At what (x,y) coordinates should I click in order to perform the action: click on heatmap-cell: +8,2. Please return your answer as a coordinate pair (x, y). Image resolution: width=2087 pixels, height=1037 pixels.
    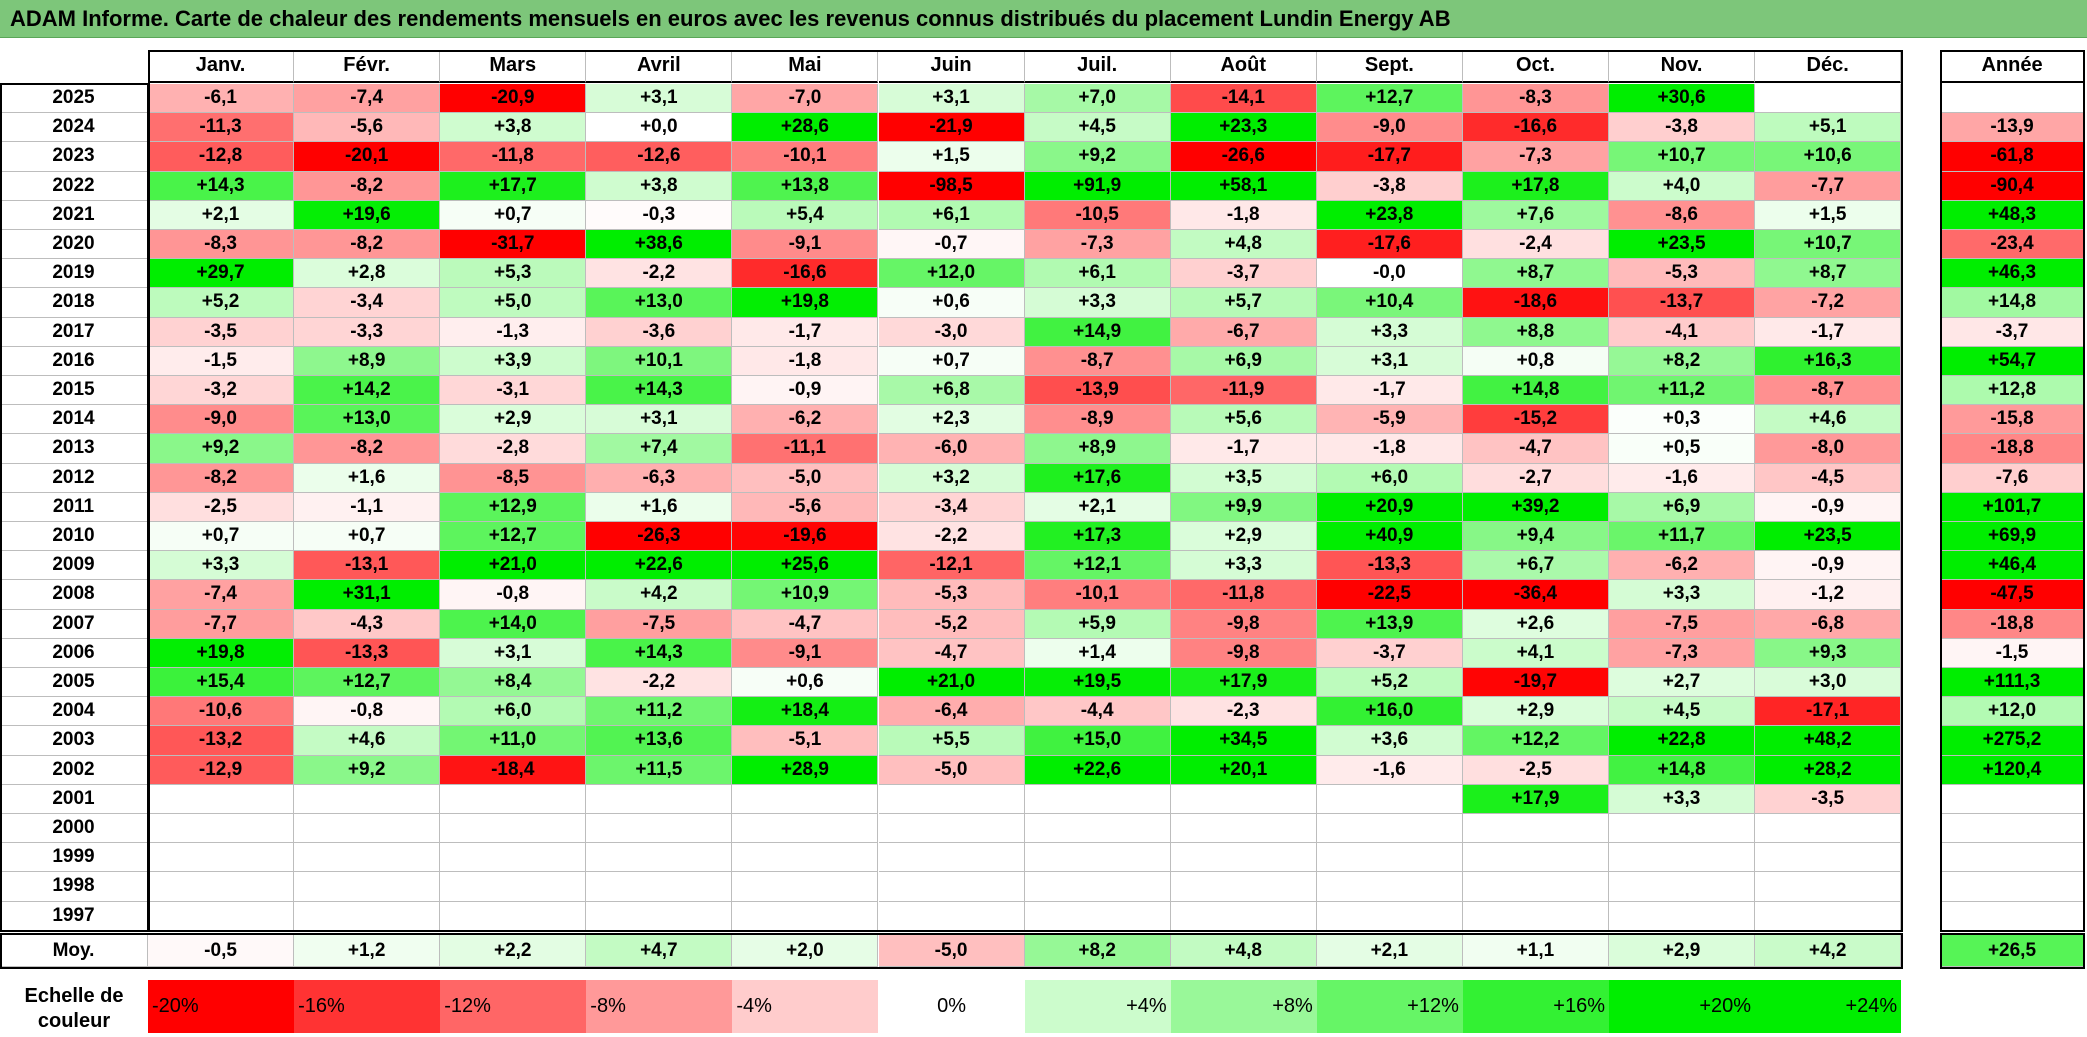
    Looking at the image, I should click on (1682, 361).